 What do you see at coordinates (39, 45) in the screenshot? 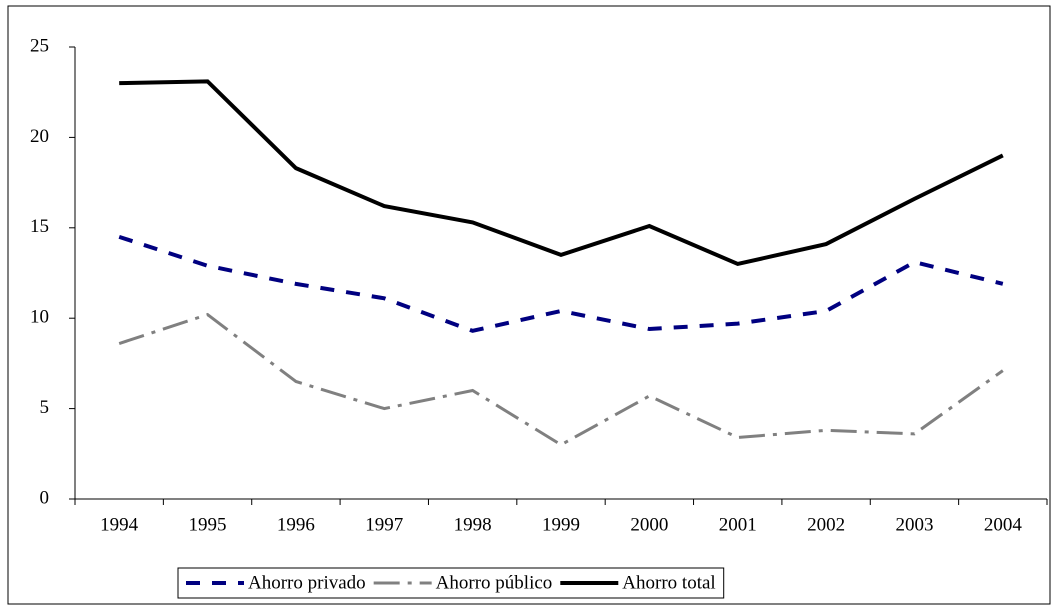
I see `y-tick-label: 25` at bounding box center [39, 45].